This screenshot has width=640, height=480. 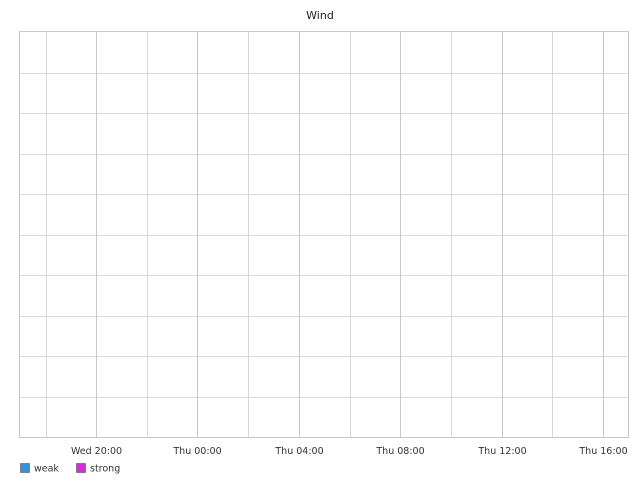 I want to click on legend-label-weak: weak, so click(x=46, y=469).